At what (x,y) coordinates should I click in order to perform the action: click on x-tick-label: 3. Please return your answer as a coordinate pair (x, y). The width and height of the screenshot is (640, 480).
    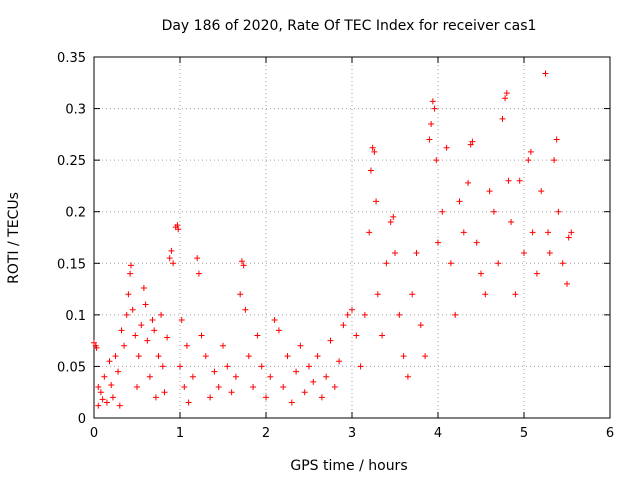
    Looking at the image, I should click on (352, 433).